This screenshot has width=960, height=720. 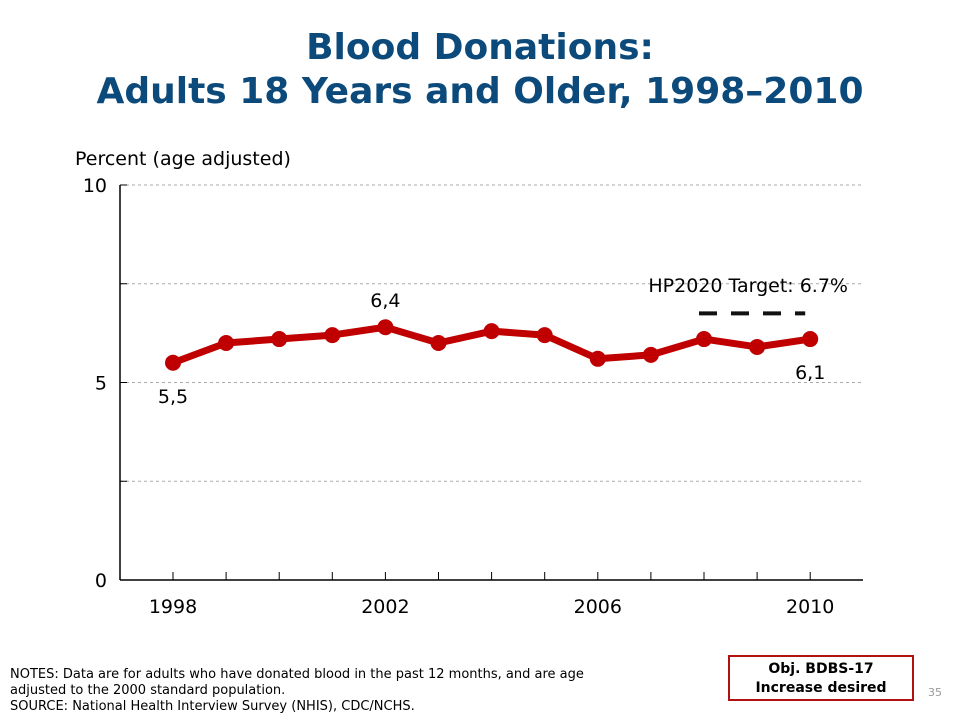 I want to click on y-tick-label: 5, so click(x=101, y=384).